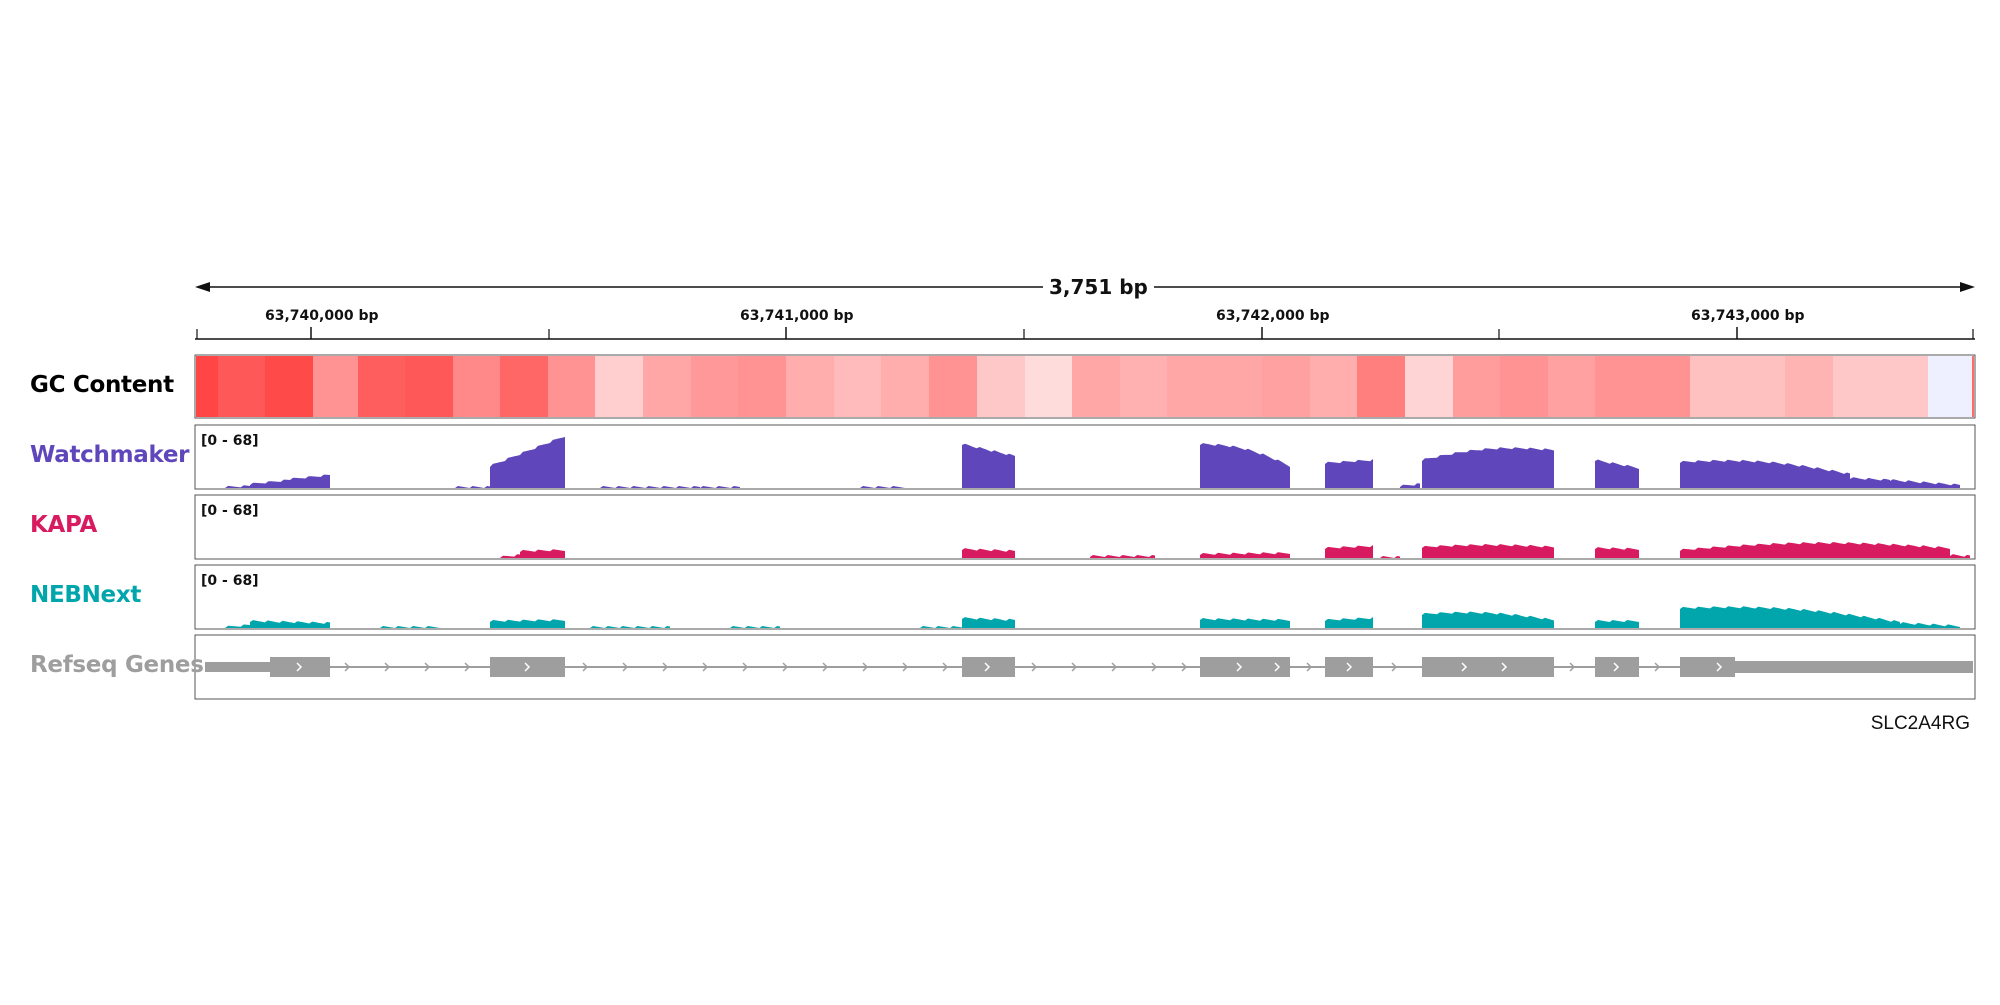  I want to click on gc-content-heatmap, so click(1085, 386).